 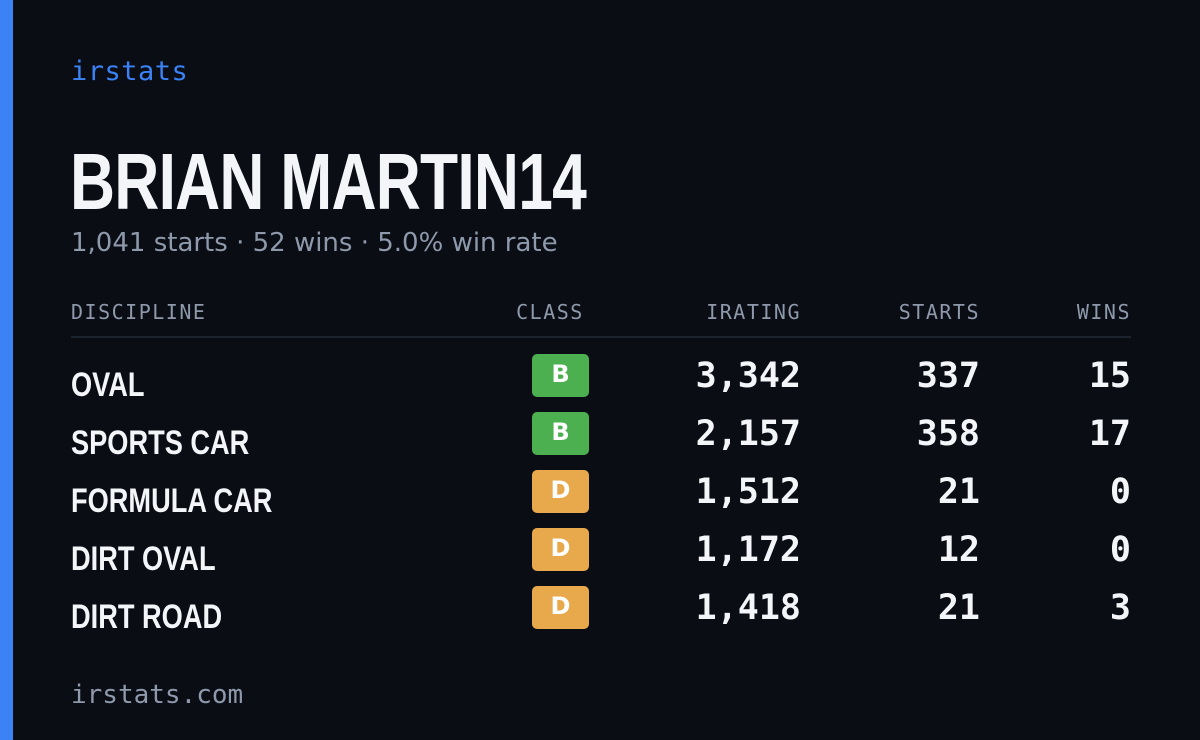 I want to click on header-class: CLASS, so click(x=550, y=312).